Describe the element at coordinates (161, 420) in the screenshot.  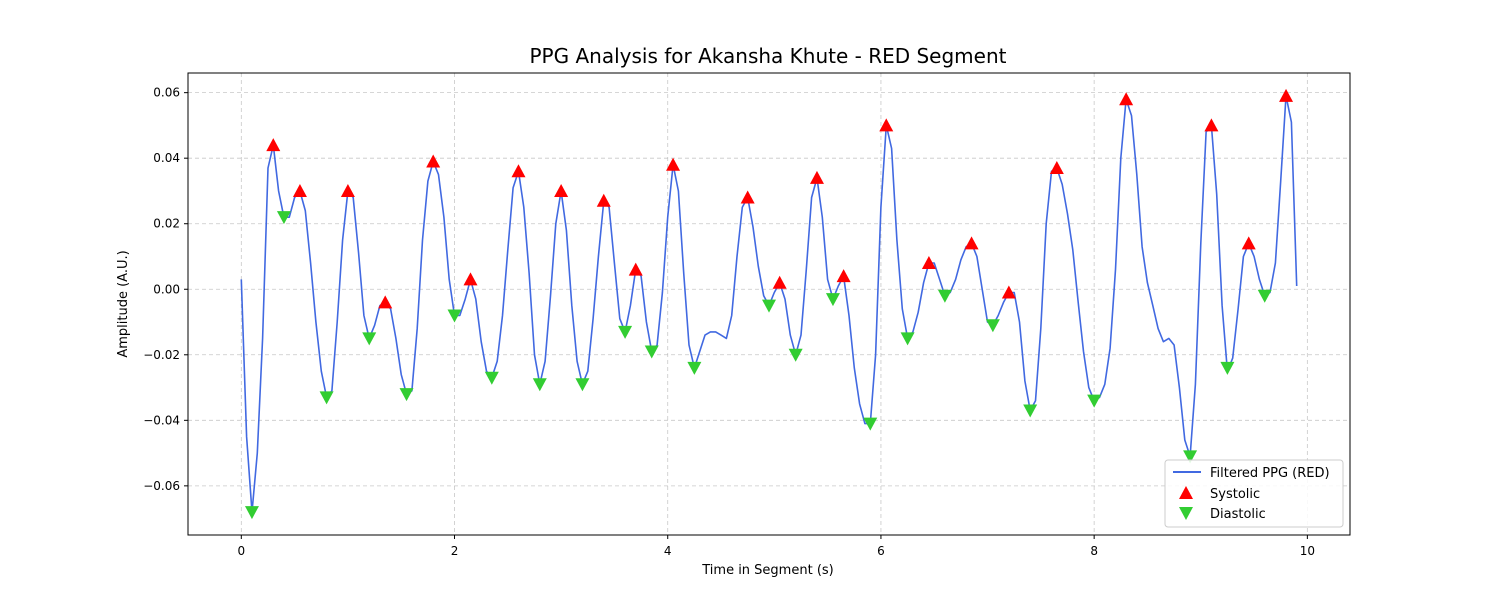
I see `y-tick-label: −0.04` at that location.